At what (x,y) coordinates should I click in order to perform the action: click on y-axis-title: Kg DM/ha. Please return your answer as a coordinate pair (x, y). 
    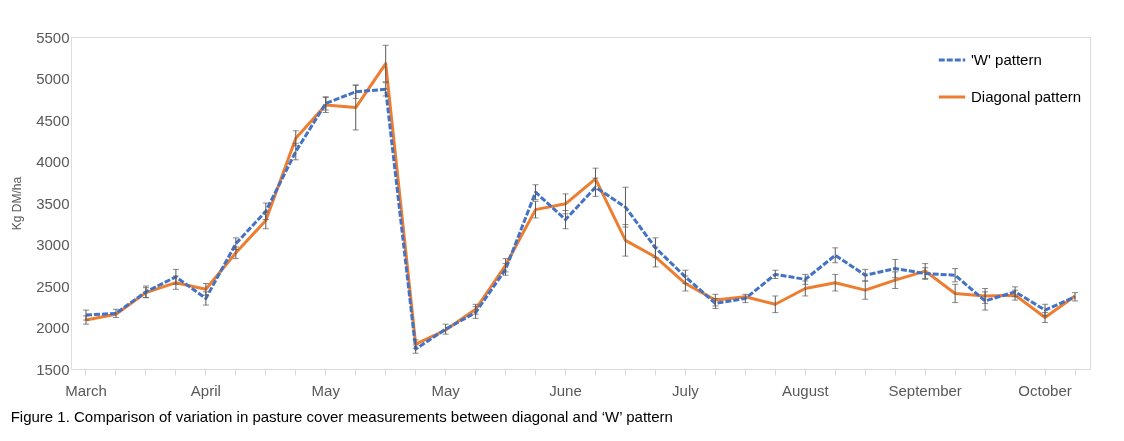
    Looking at the image, I should click on (17, 203).